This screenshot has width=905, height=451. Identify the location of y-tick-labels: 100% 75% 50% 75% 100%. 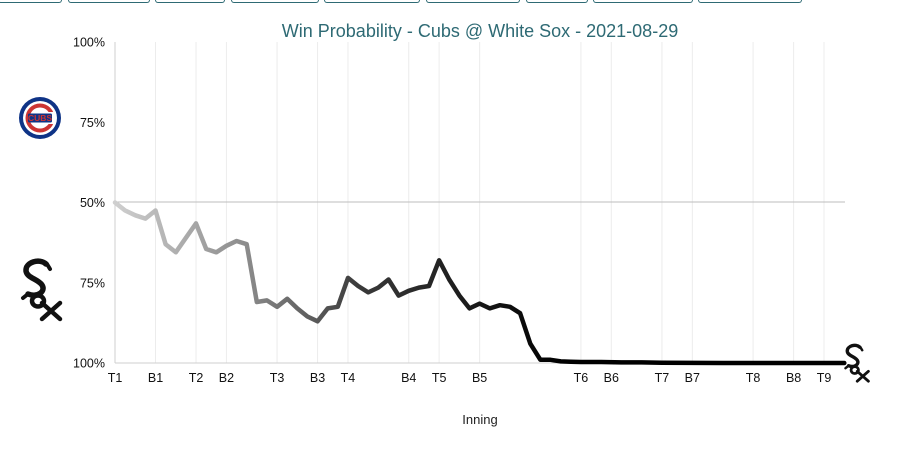
(89, 203).